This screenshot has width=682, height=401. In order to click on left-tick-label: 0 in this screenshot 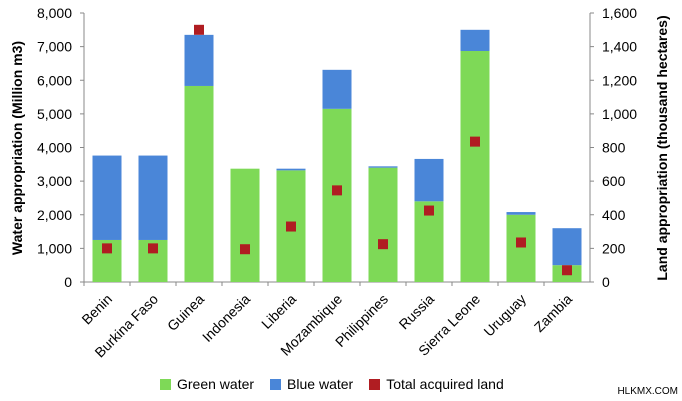, I will do `click(68, 282)`.